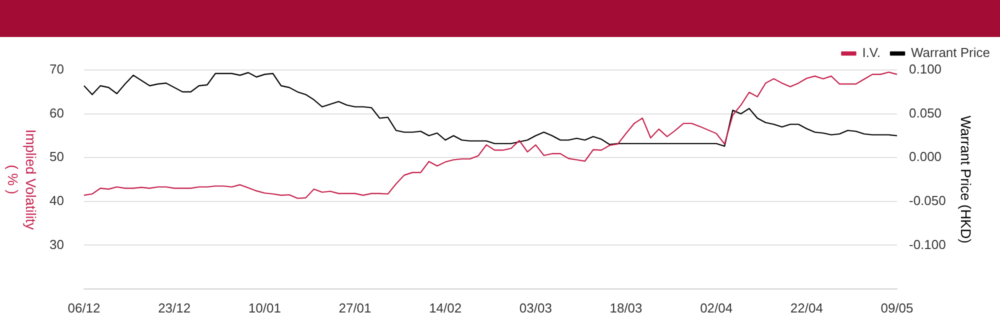  I want to click on y-tick-label: 70, so click(57, 69).